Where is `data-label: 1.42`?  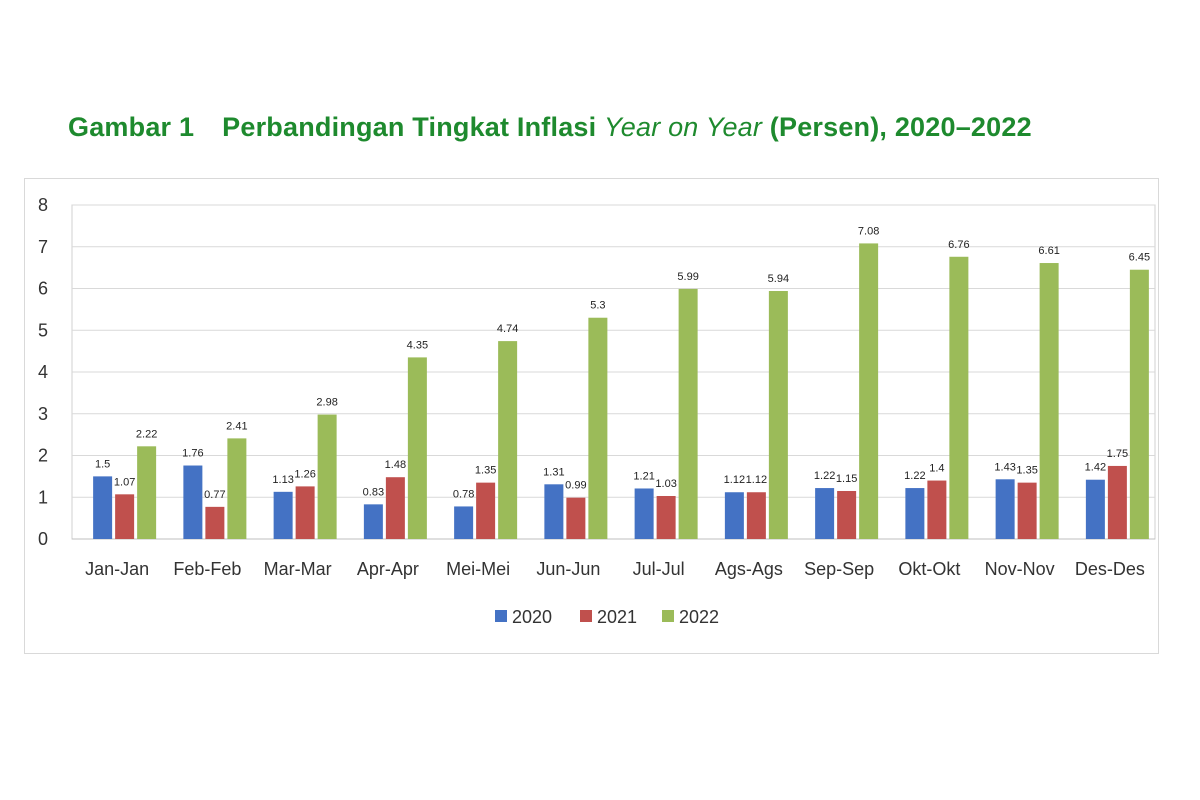 data-label: 1.42 is located at coordinates (1095, 468).